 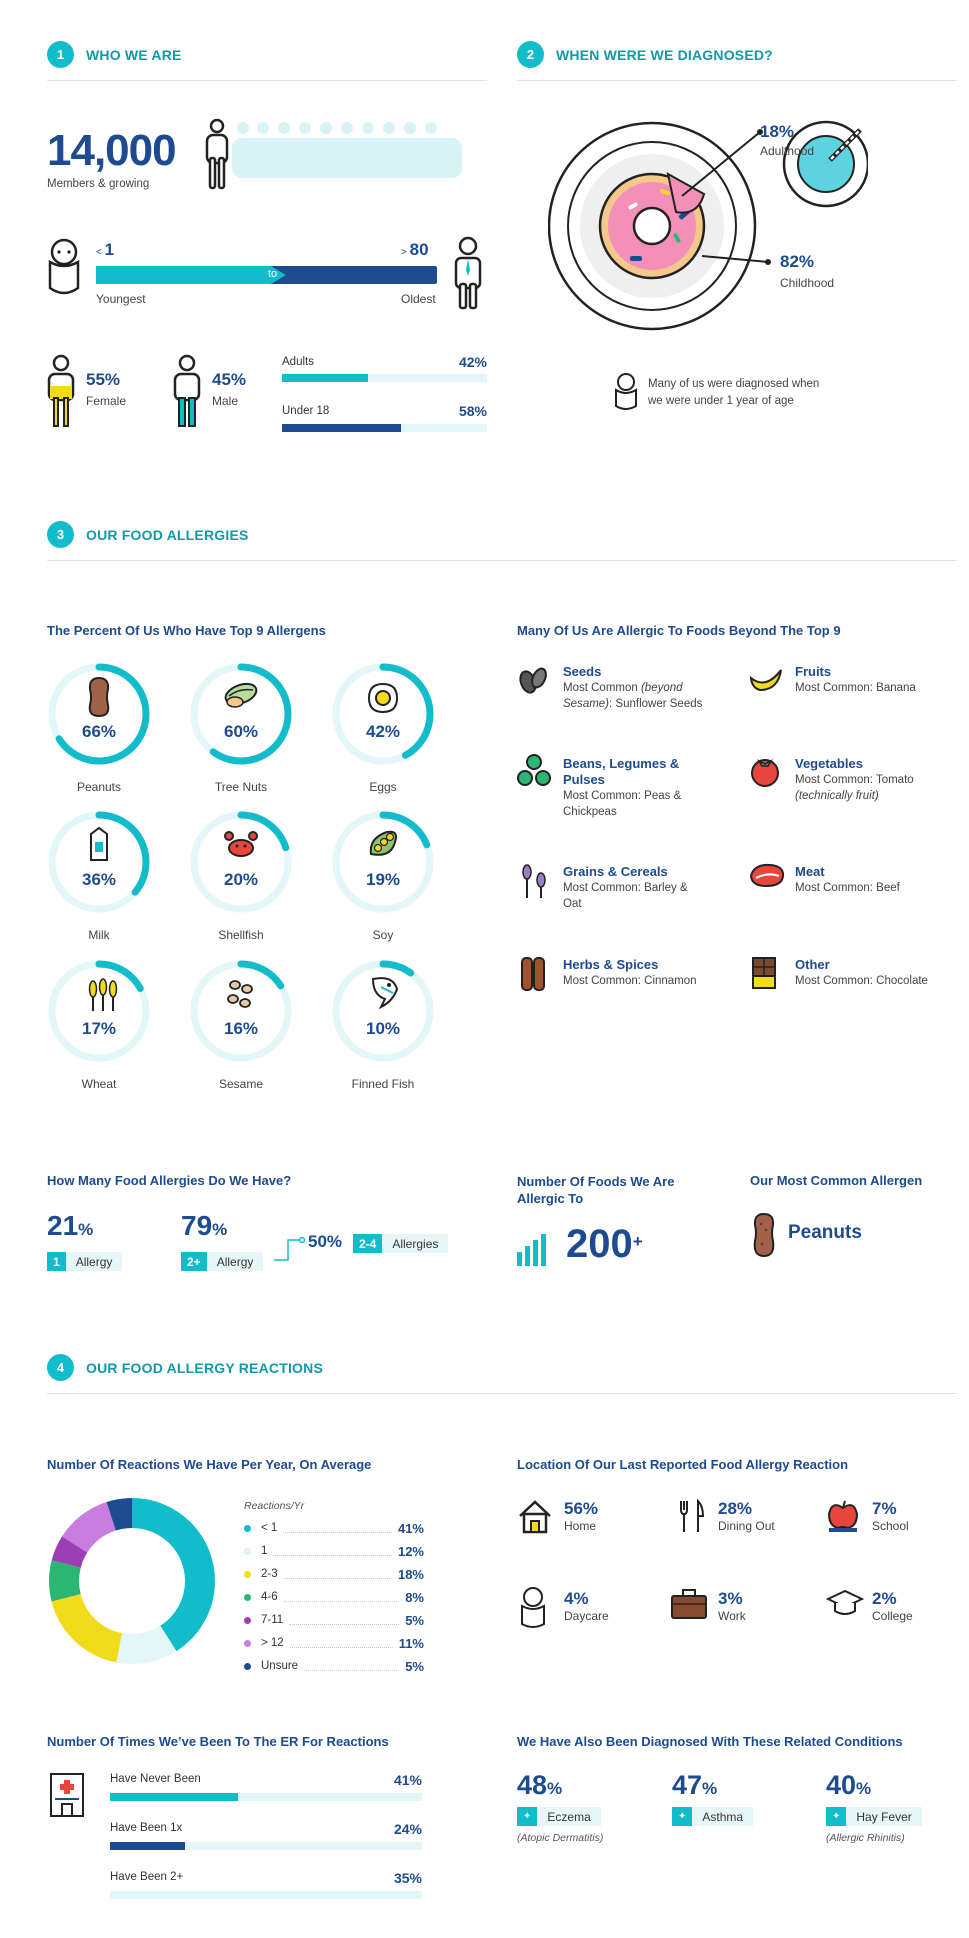 I want to click on location-school: 7% School, so click(x=890, y=1516).